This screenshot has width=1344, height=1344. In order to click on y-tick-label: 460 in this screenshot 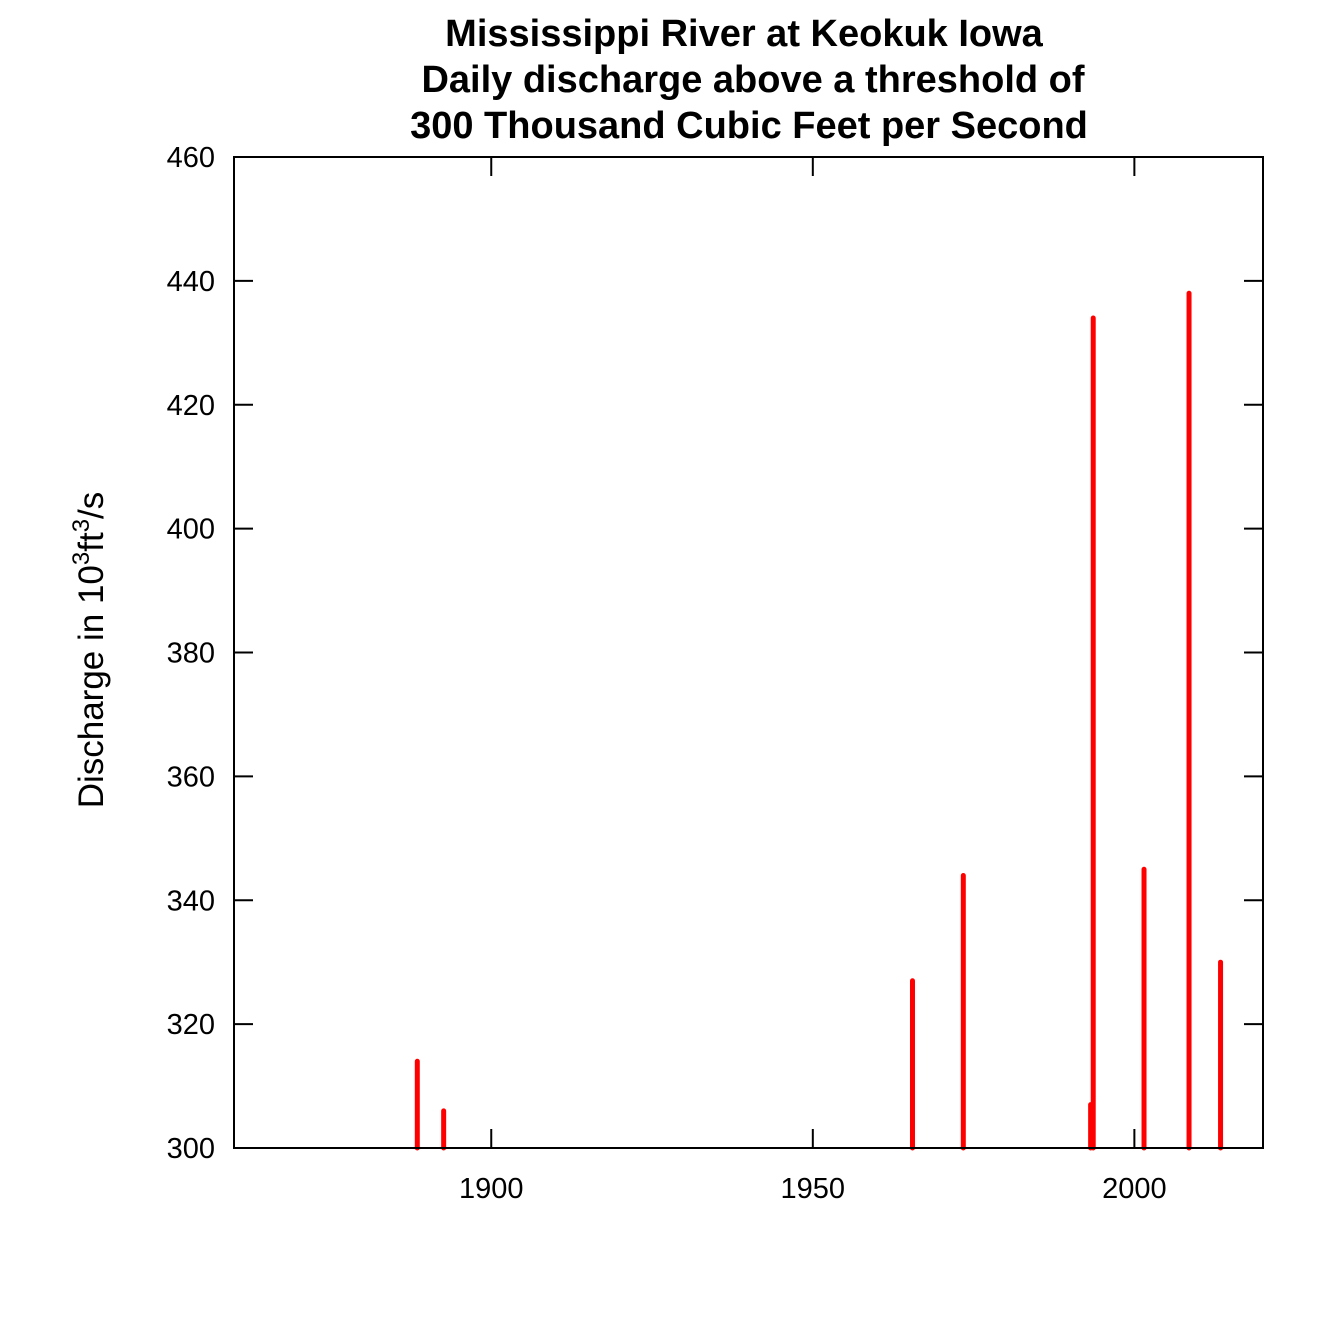, I will do `click(191, 158)`.